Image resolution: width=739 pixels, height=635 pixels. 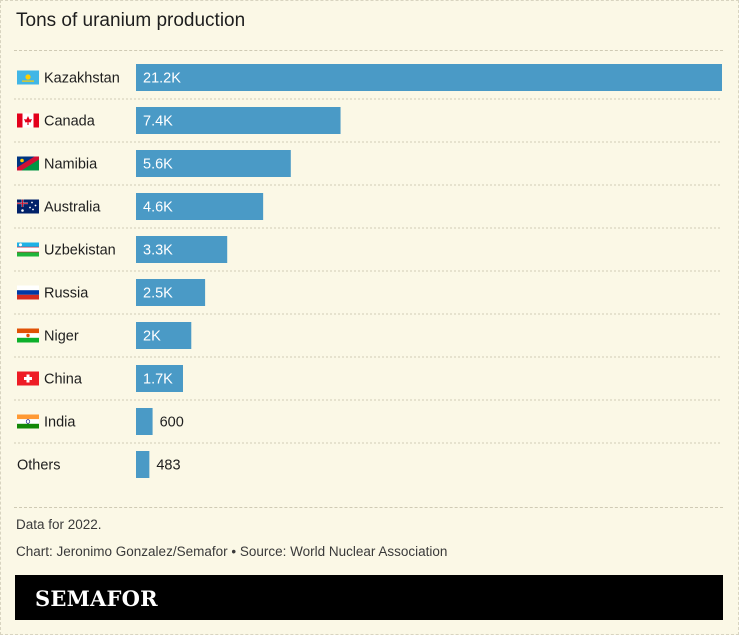 What do you see at coordinates (28, 249) in the screenshot?
I see `uzbekistan-flag-icon` at bounding box center [28, 249].